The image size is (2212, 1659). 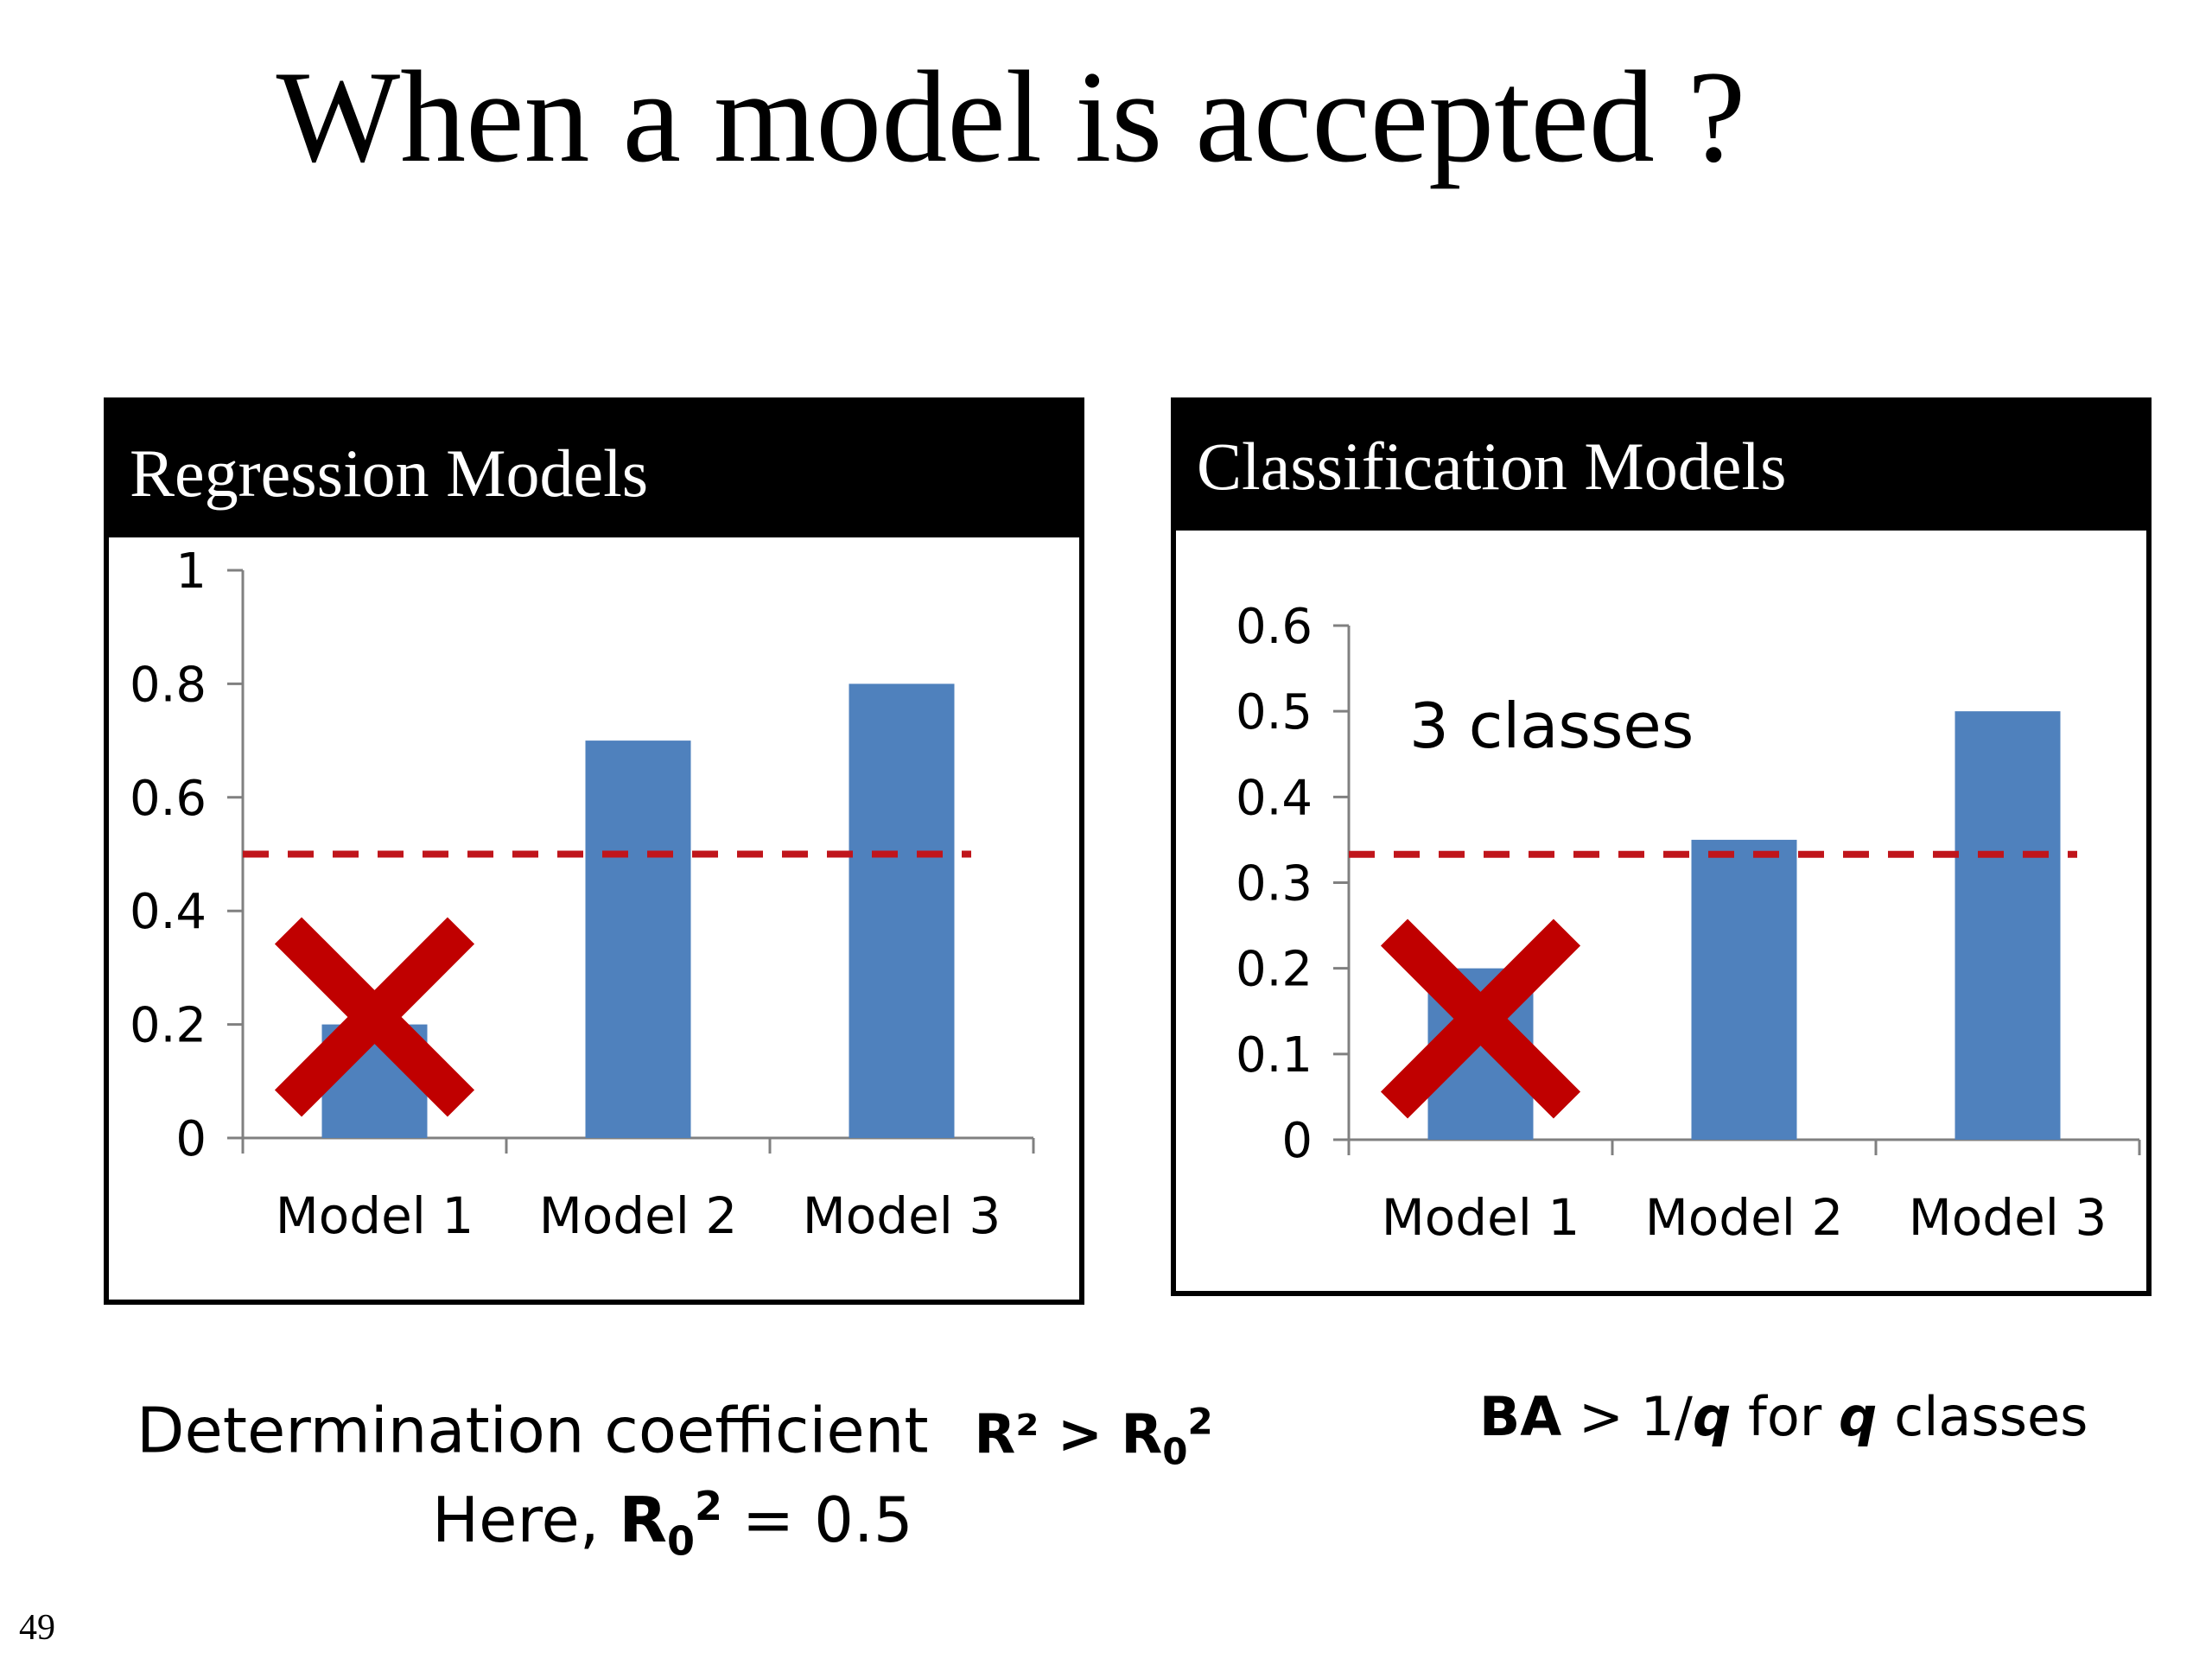 What do you see at coordinates (1627, 1416) in the screenshot?
I see `ba-gt-text: > 1/` at bounding box center [1627, 1416].